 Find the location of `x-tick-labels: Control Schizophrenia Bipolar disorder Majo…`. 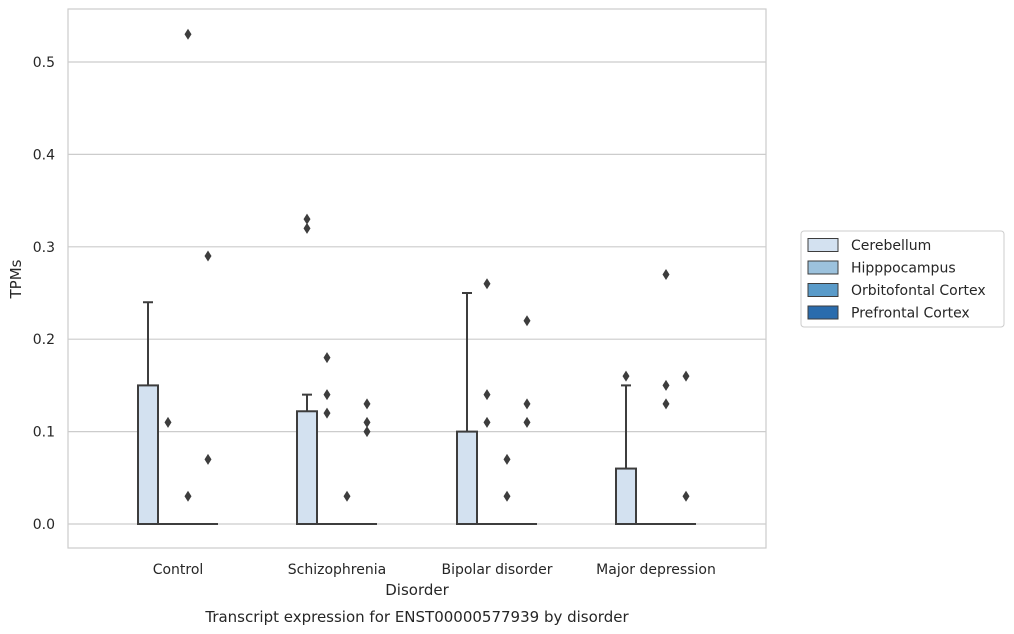

x-tick-labels: Control Schizophrenia Bipolar disorder Majo… is located at coordinates (434, 570).